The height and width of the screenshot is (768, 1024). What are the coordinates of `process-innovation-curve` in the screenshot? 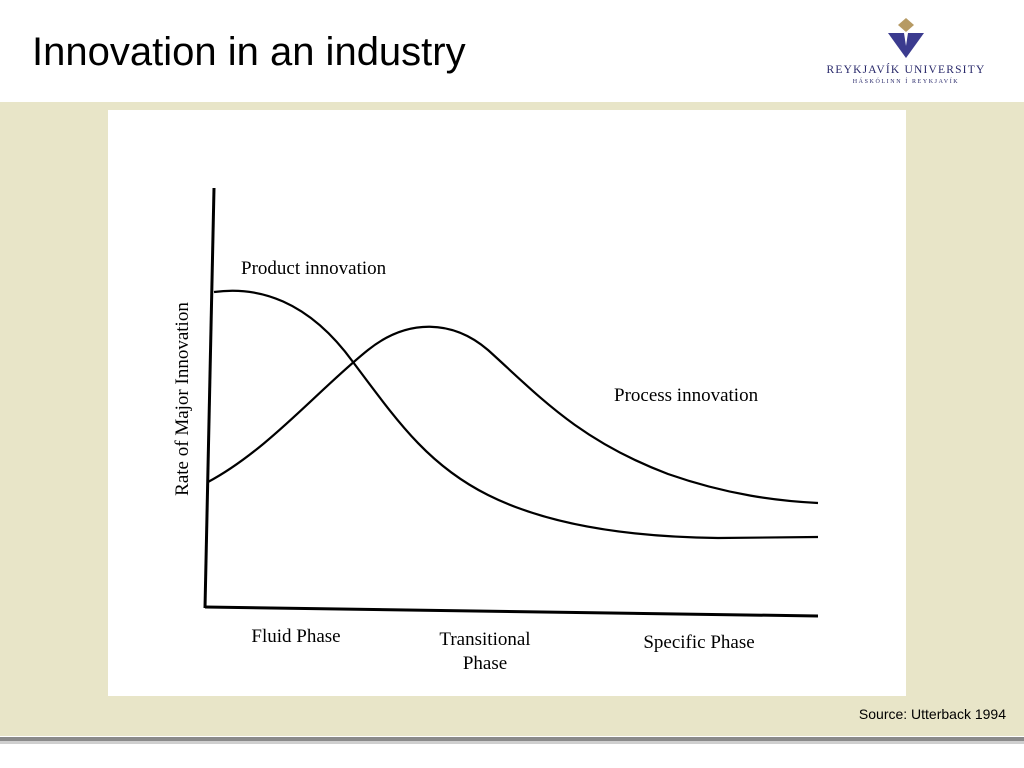 It's located at (513, 415).